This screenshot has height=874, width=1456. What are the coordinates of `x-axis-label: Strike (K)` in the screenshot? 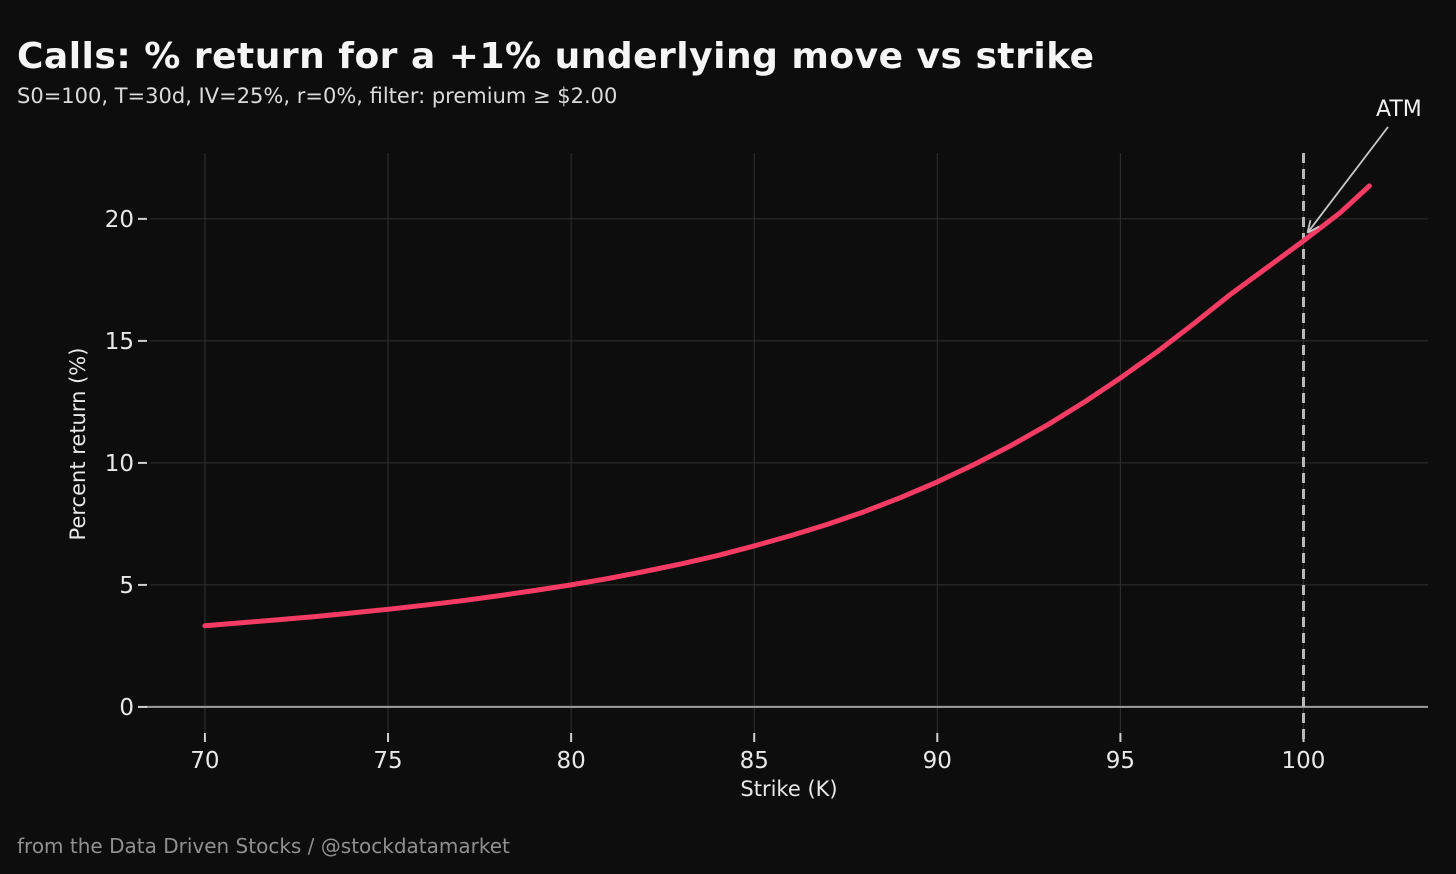 It's located at (789, 789).